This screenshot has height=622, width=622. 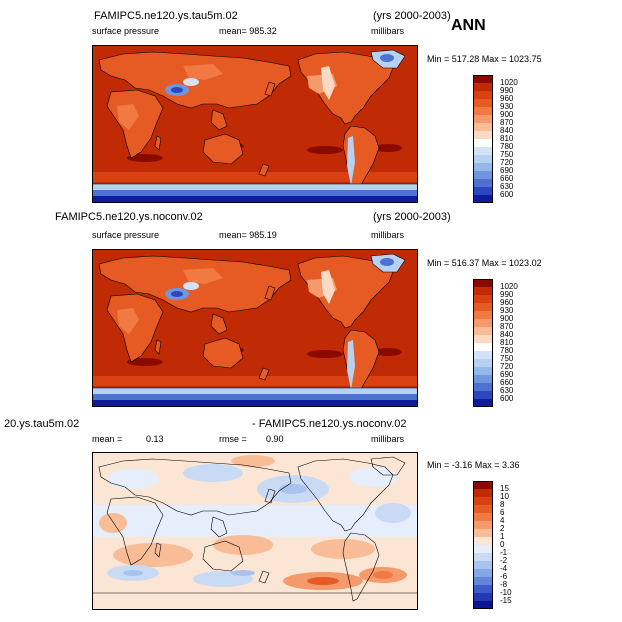 I want to click on coastline-japan, so click(x=270, y=496).